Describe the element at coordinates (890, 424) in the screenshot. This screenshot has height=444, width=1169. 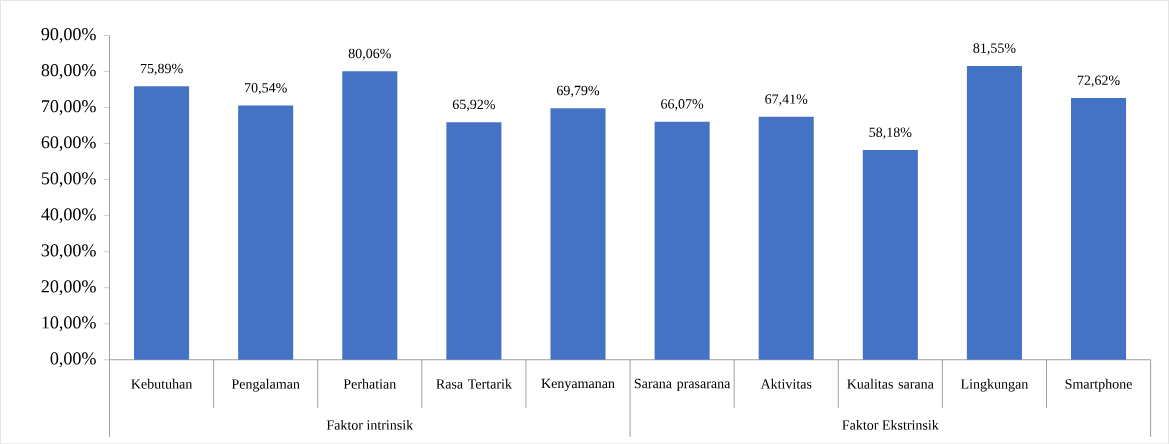
I see `text: Faktor Ekstrinsik` at that location.